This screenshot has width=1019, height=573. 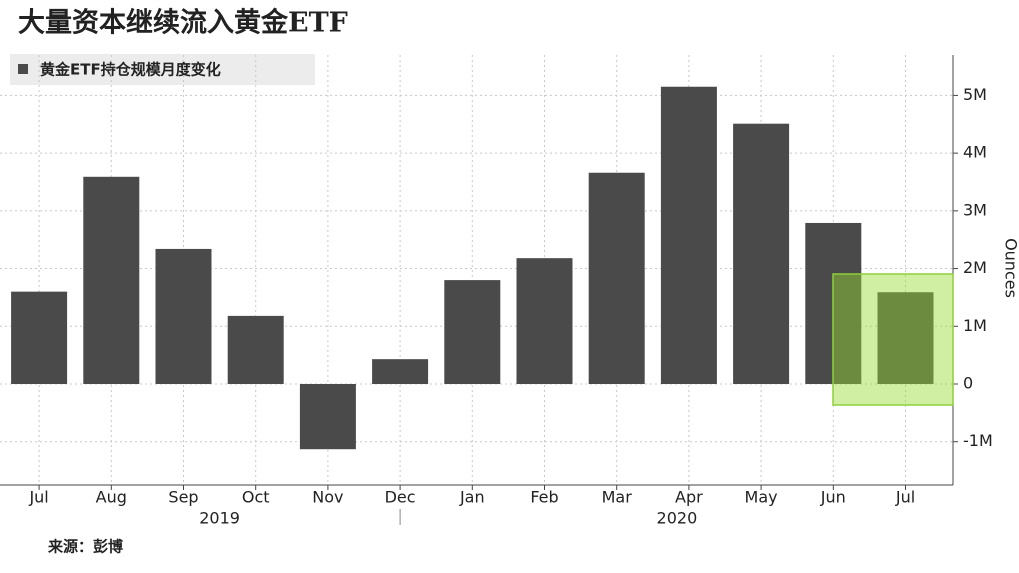 What do you see at coordinates (1010, 268) in the screenshot?
I see `y-axis-label: Ounces` at bounding box center [1010, 268].